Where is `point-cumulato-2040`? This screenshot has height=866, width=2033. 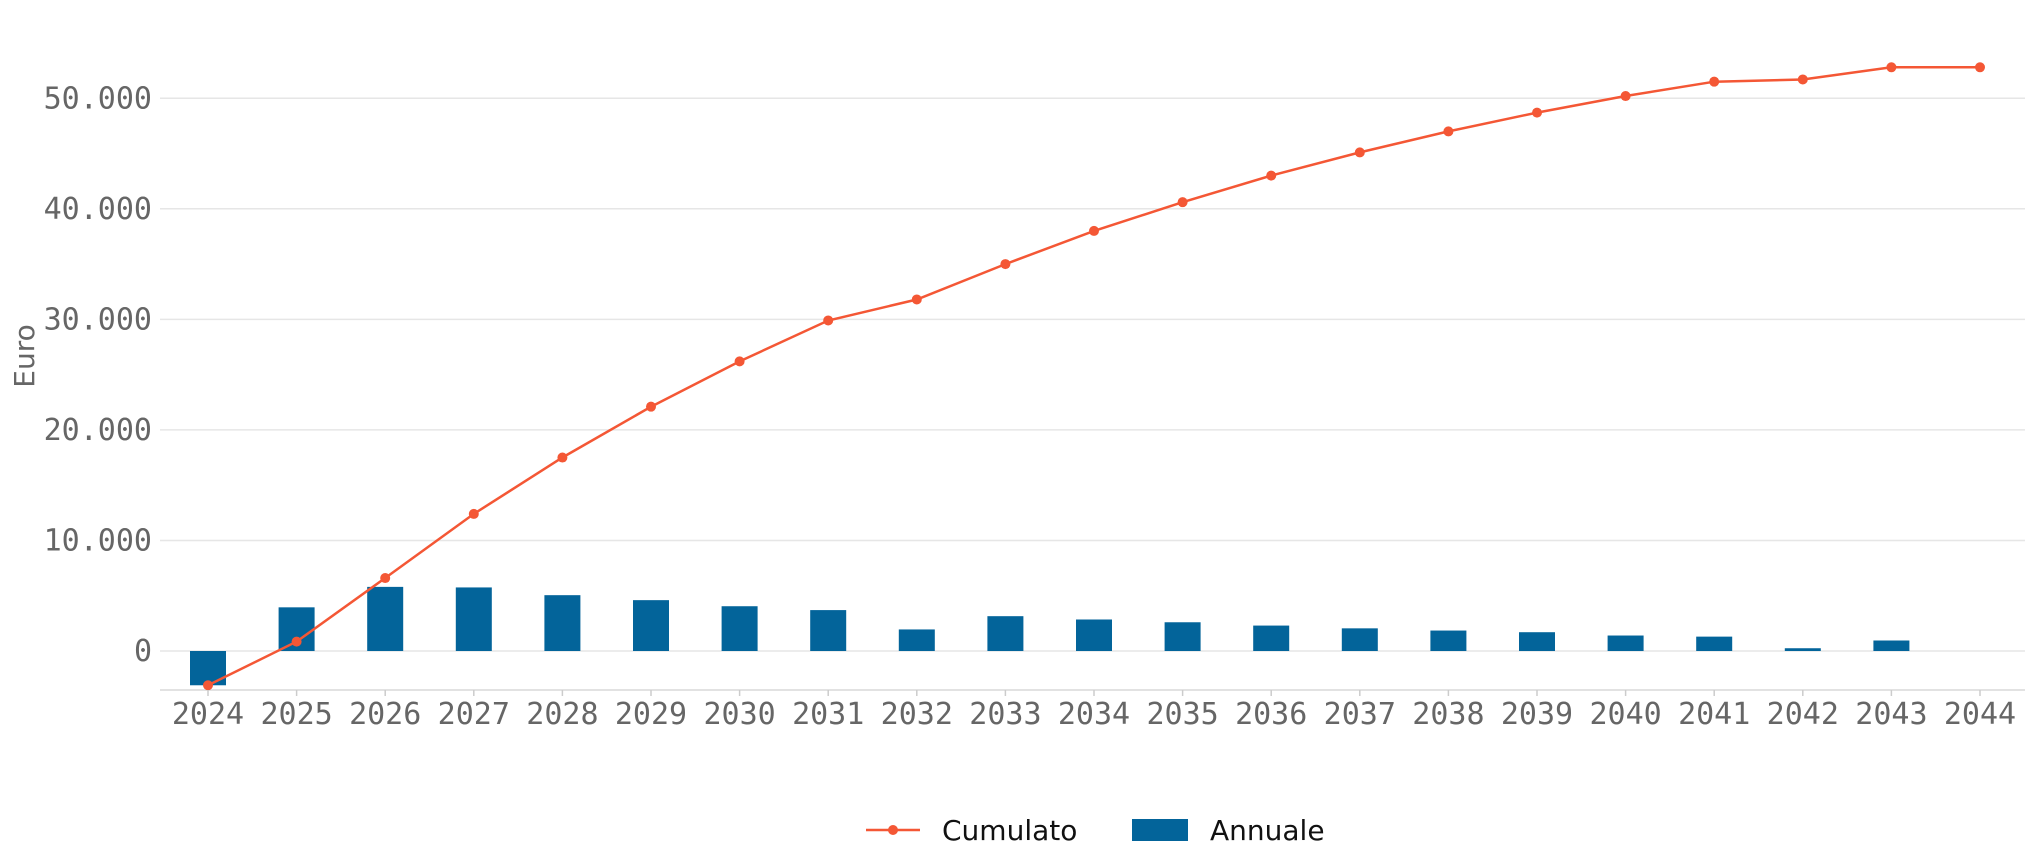
point-cumulato-2040 is located at coordinates (1625, 96).